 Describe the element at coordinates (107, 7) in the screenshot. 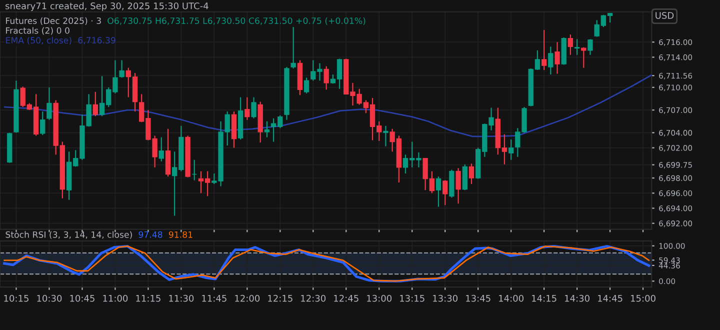

I see `text: sneary71 created, Sep 30, 2025 15:30 UTC-4` at that location.